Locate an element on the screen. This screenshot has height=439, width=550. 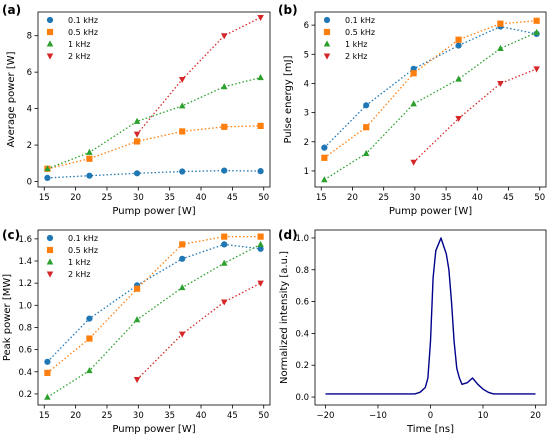
x-tick-label: 20 is located at coordinates (352, 198).